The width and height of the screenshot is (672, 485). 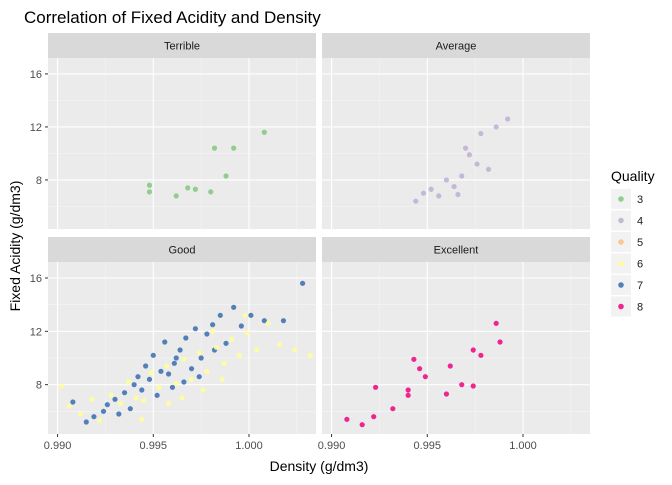 I want to click on legend-label: 8, so click(x=640, y=308).